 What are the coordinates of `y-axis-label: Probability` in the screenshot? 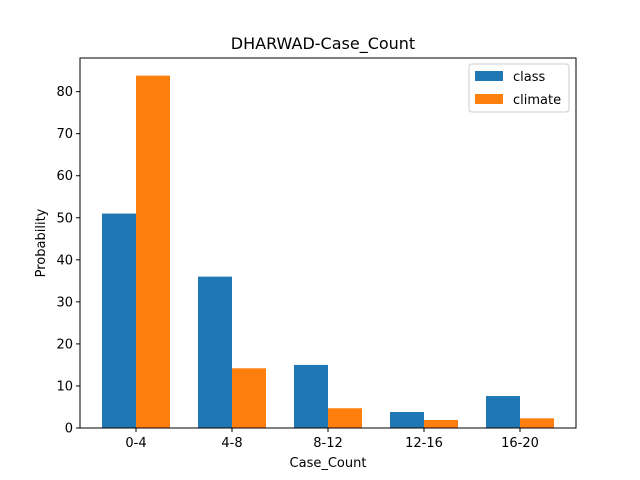 It's located at (41, 242).